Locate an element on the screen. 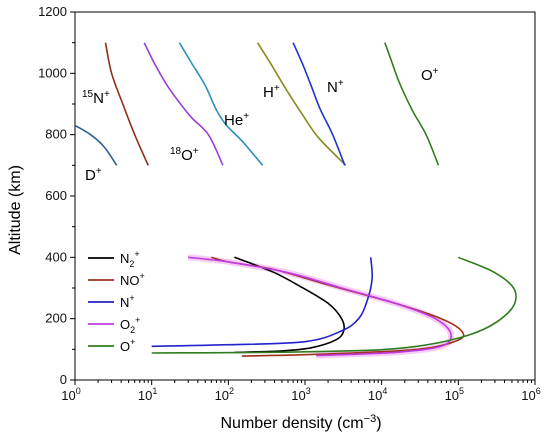 This screenshot has width=550, height=437. y-tick-label: 600 is located at coordinates (56, 195).